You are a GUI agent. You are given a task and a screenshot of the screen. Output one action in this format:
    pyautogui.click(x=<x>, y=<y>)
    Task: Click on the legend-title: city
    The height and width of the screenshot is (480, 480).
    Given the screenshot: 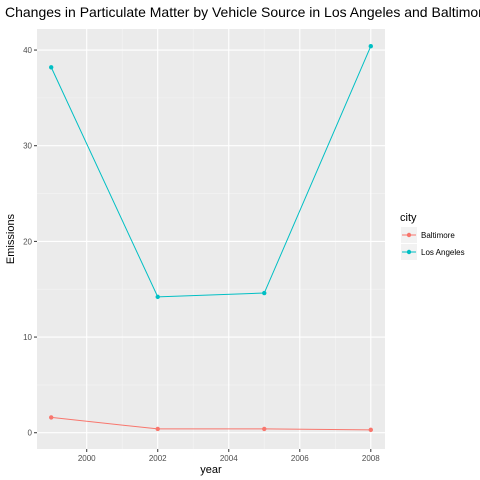 What is the action you would take?
    pyautogui.click(x=408, y=218)
    